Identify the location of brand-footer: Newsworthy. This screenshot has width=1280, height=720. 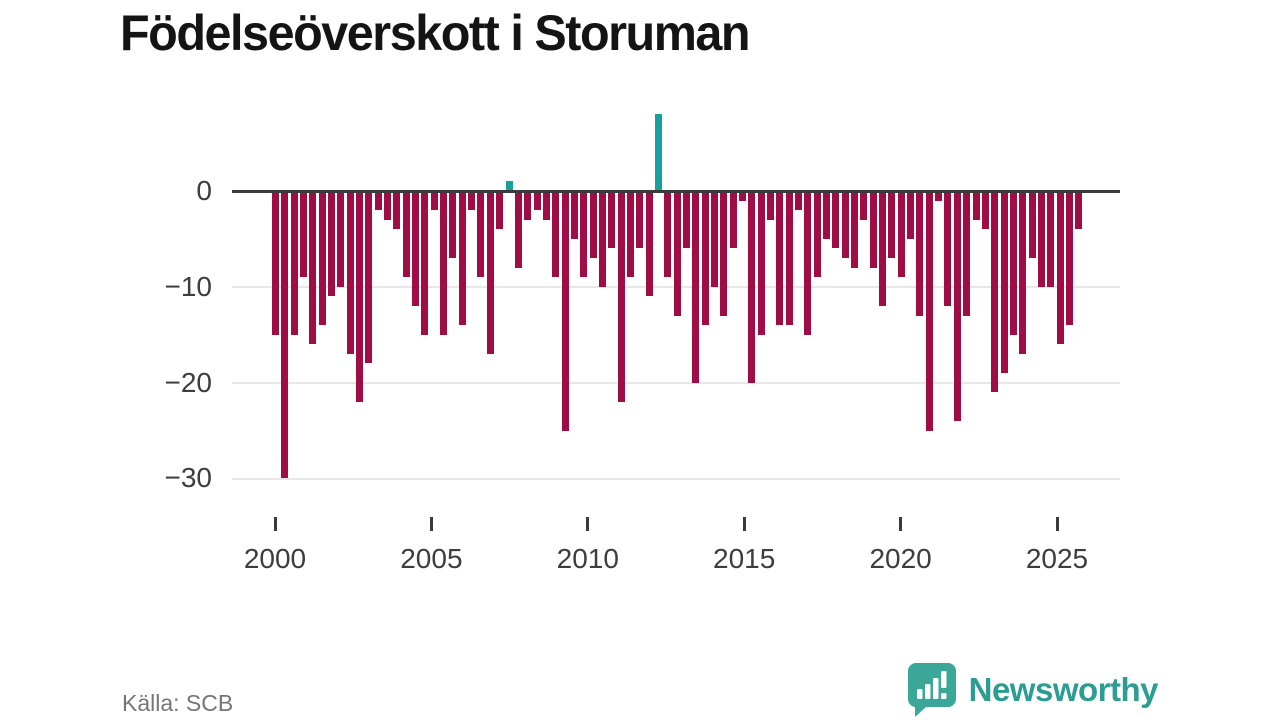
(1033, 690).